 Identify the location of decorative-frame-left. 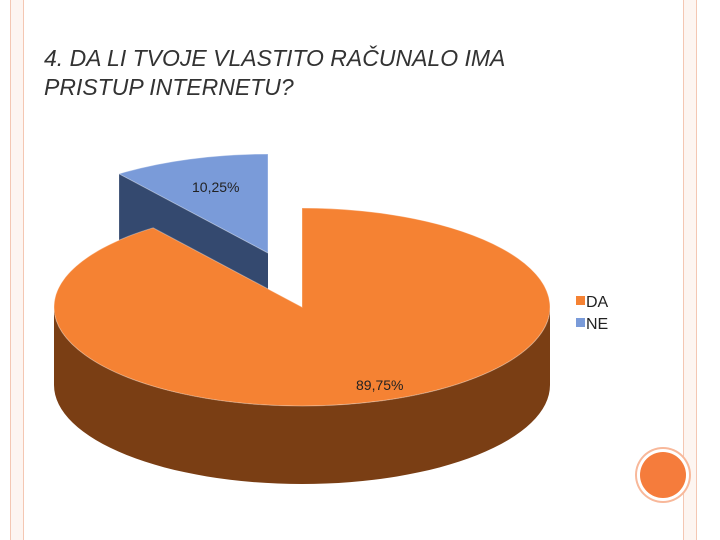
(17, 270).